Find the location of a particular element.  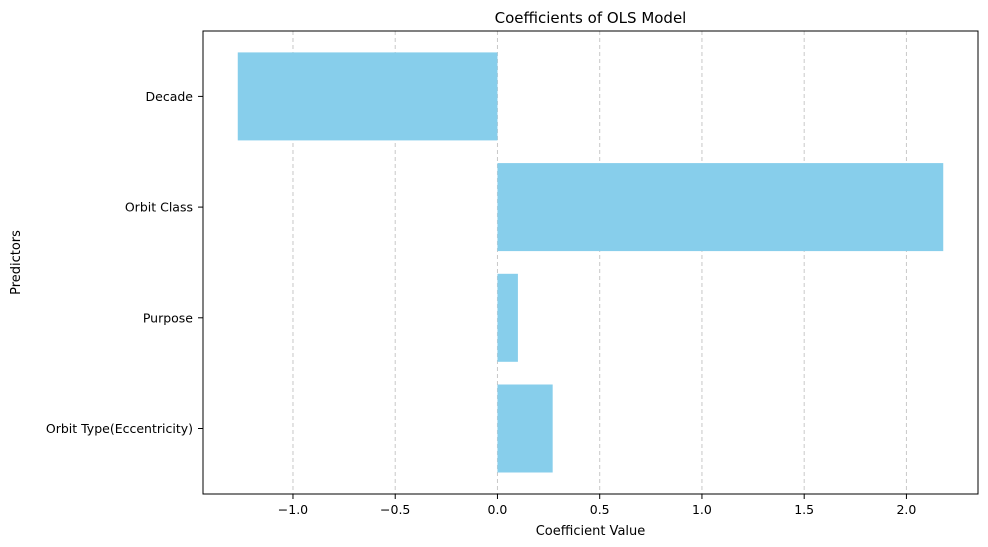

bar-purpose is located at coordinates (507, 317).